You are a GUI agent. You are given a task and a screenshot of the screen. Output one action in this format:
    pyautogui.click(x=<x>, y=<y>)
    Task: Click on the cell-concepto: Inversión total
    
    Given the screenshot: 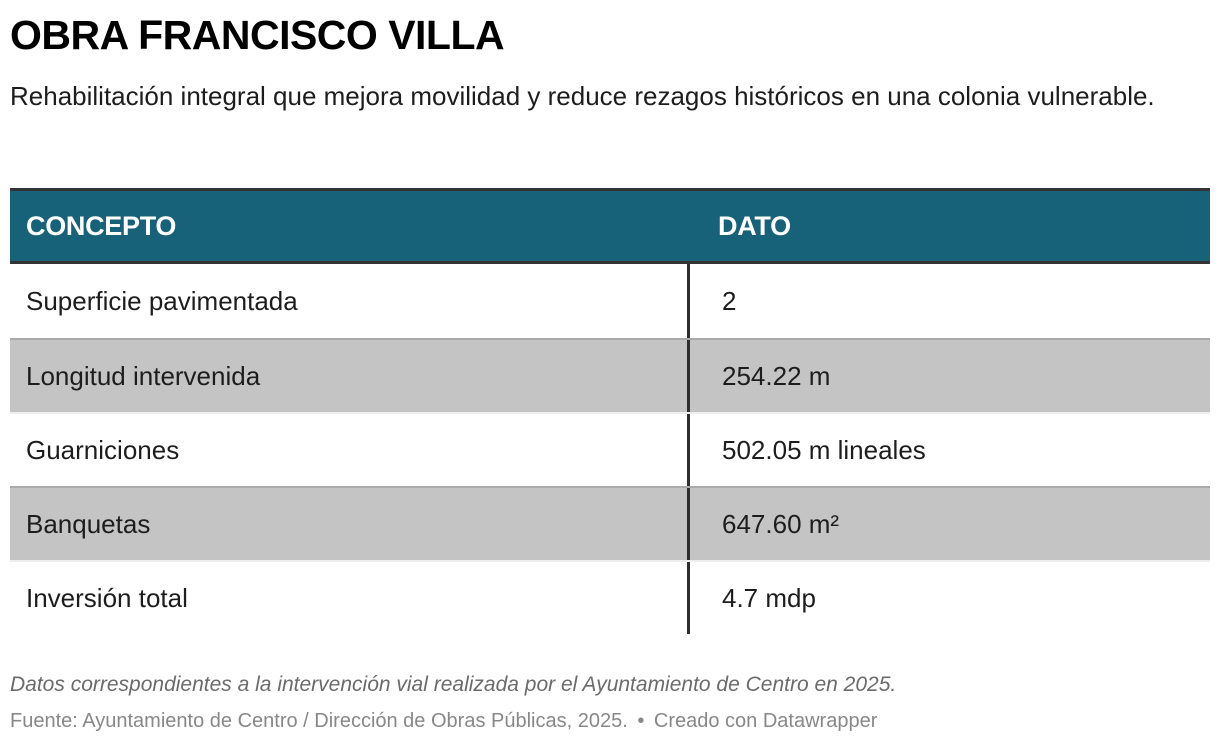 What is the action you would take?
    pyautogui.click(x=107, y=597)
    